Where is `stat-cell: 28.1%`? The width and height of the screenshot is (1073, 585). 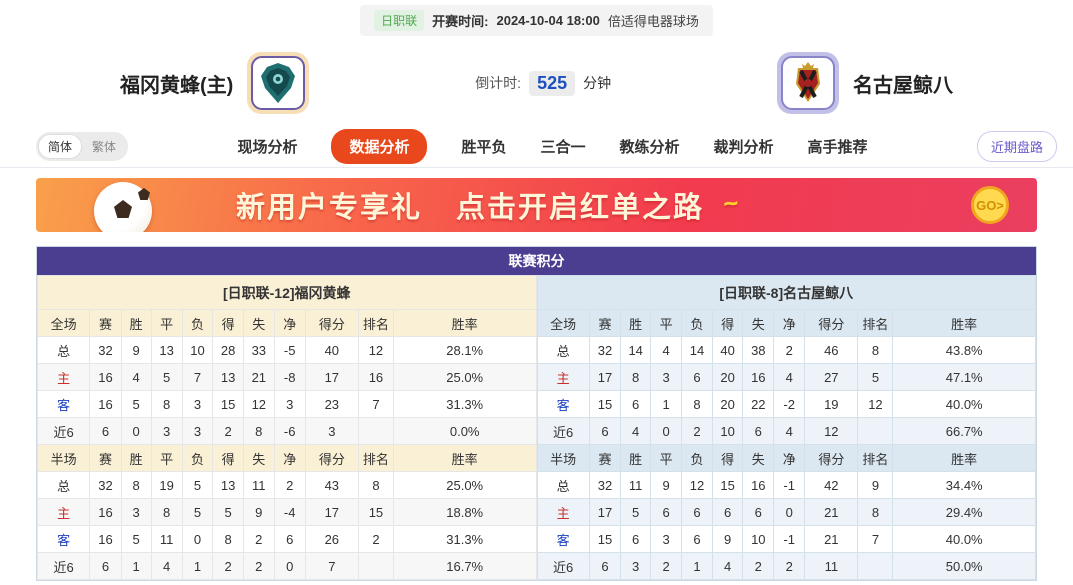 stat-cell: 28.1% is located at coordinates (464, 350).